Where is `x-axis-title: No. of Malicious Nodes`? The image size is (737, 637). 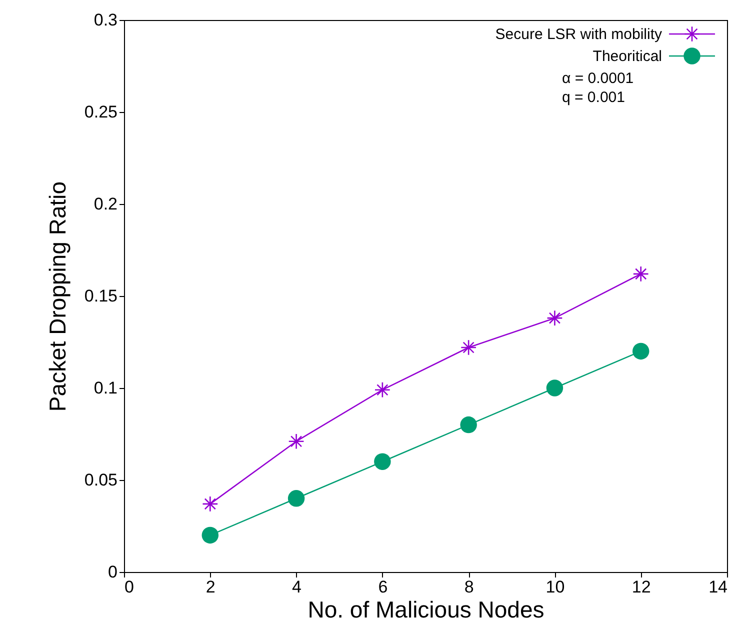 x-axis-title: No. of Malicious Nodes is located at coordinates (426, 609).